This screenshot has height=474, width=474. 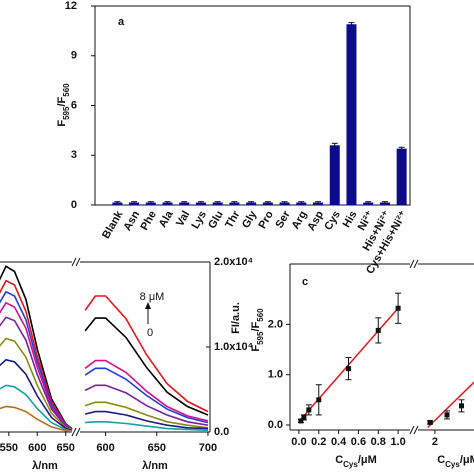 I want to click on annotation: 8 μM, so click(x=152, y=297).